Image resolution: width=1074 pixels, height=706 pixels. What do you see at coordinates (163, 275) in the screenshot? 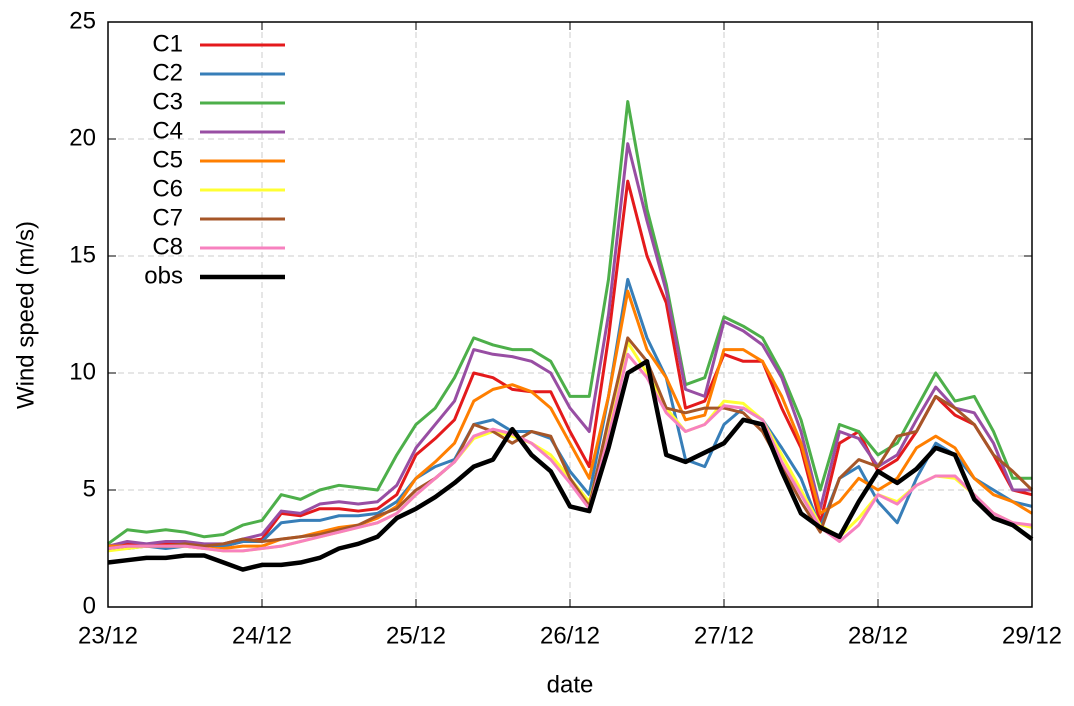
I see `legend-label: obs` at bounding box center [163, 275].